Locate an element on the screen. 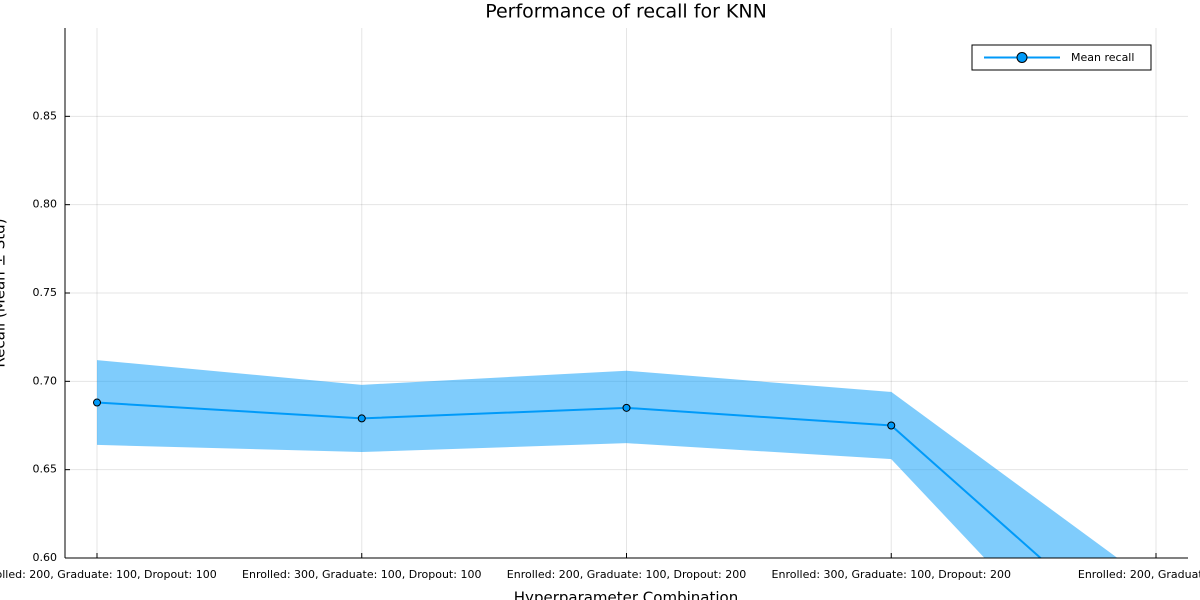  y-tick-label: 0.65 is located at coordinates (45, 469).